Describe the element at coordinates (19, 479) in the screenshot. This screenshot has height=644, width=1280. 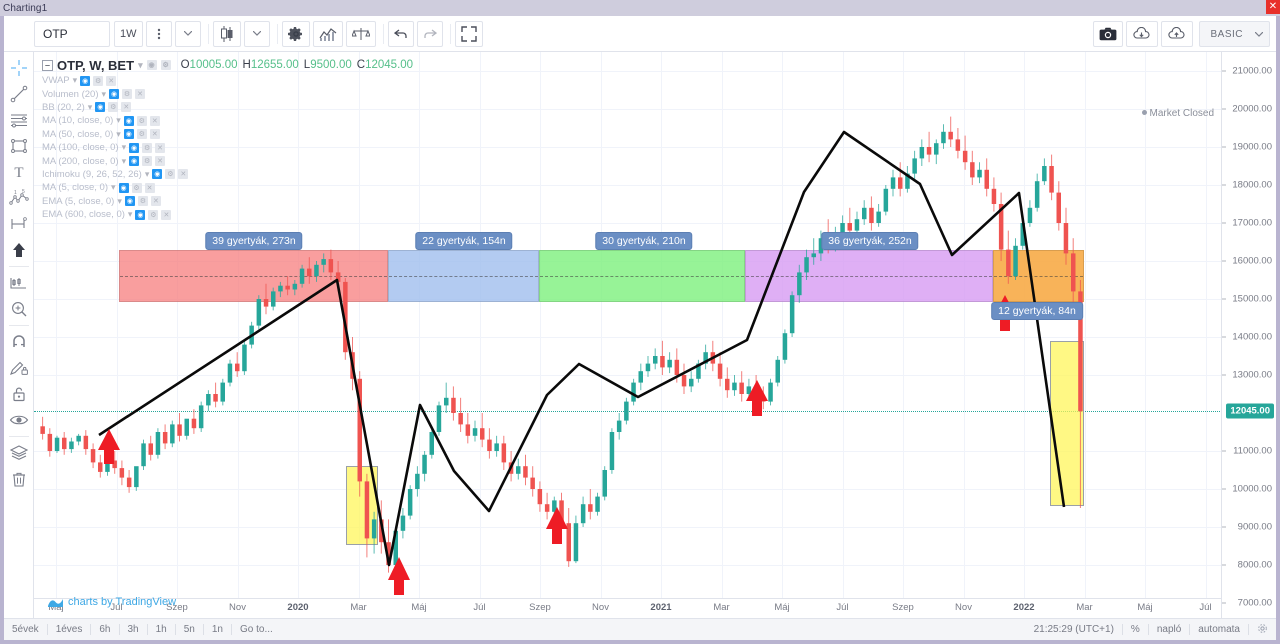
I see `tool-remove-all` at that location.